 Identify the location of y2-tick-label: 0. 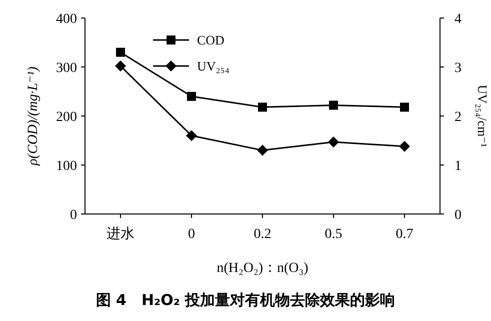
(458, 215).